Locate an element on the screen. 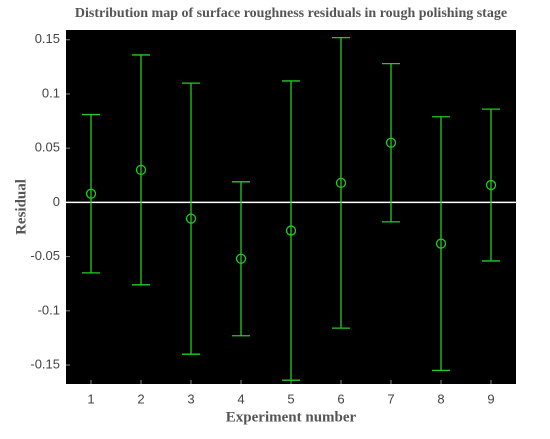  y-tick-label: 0 is located at coordinates (56, 201).